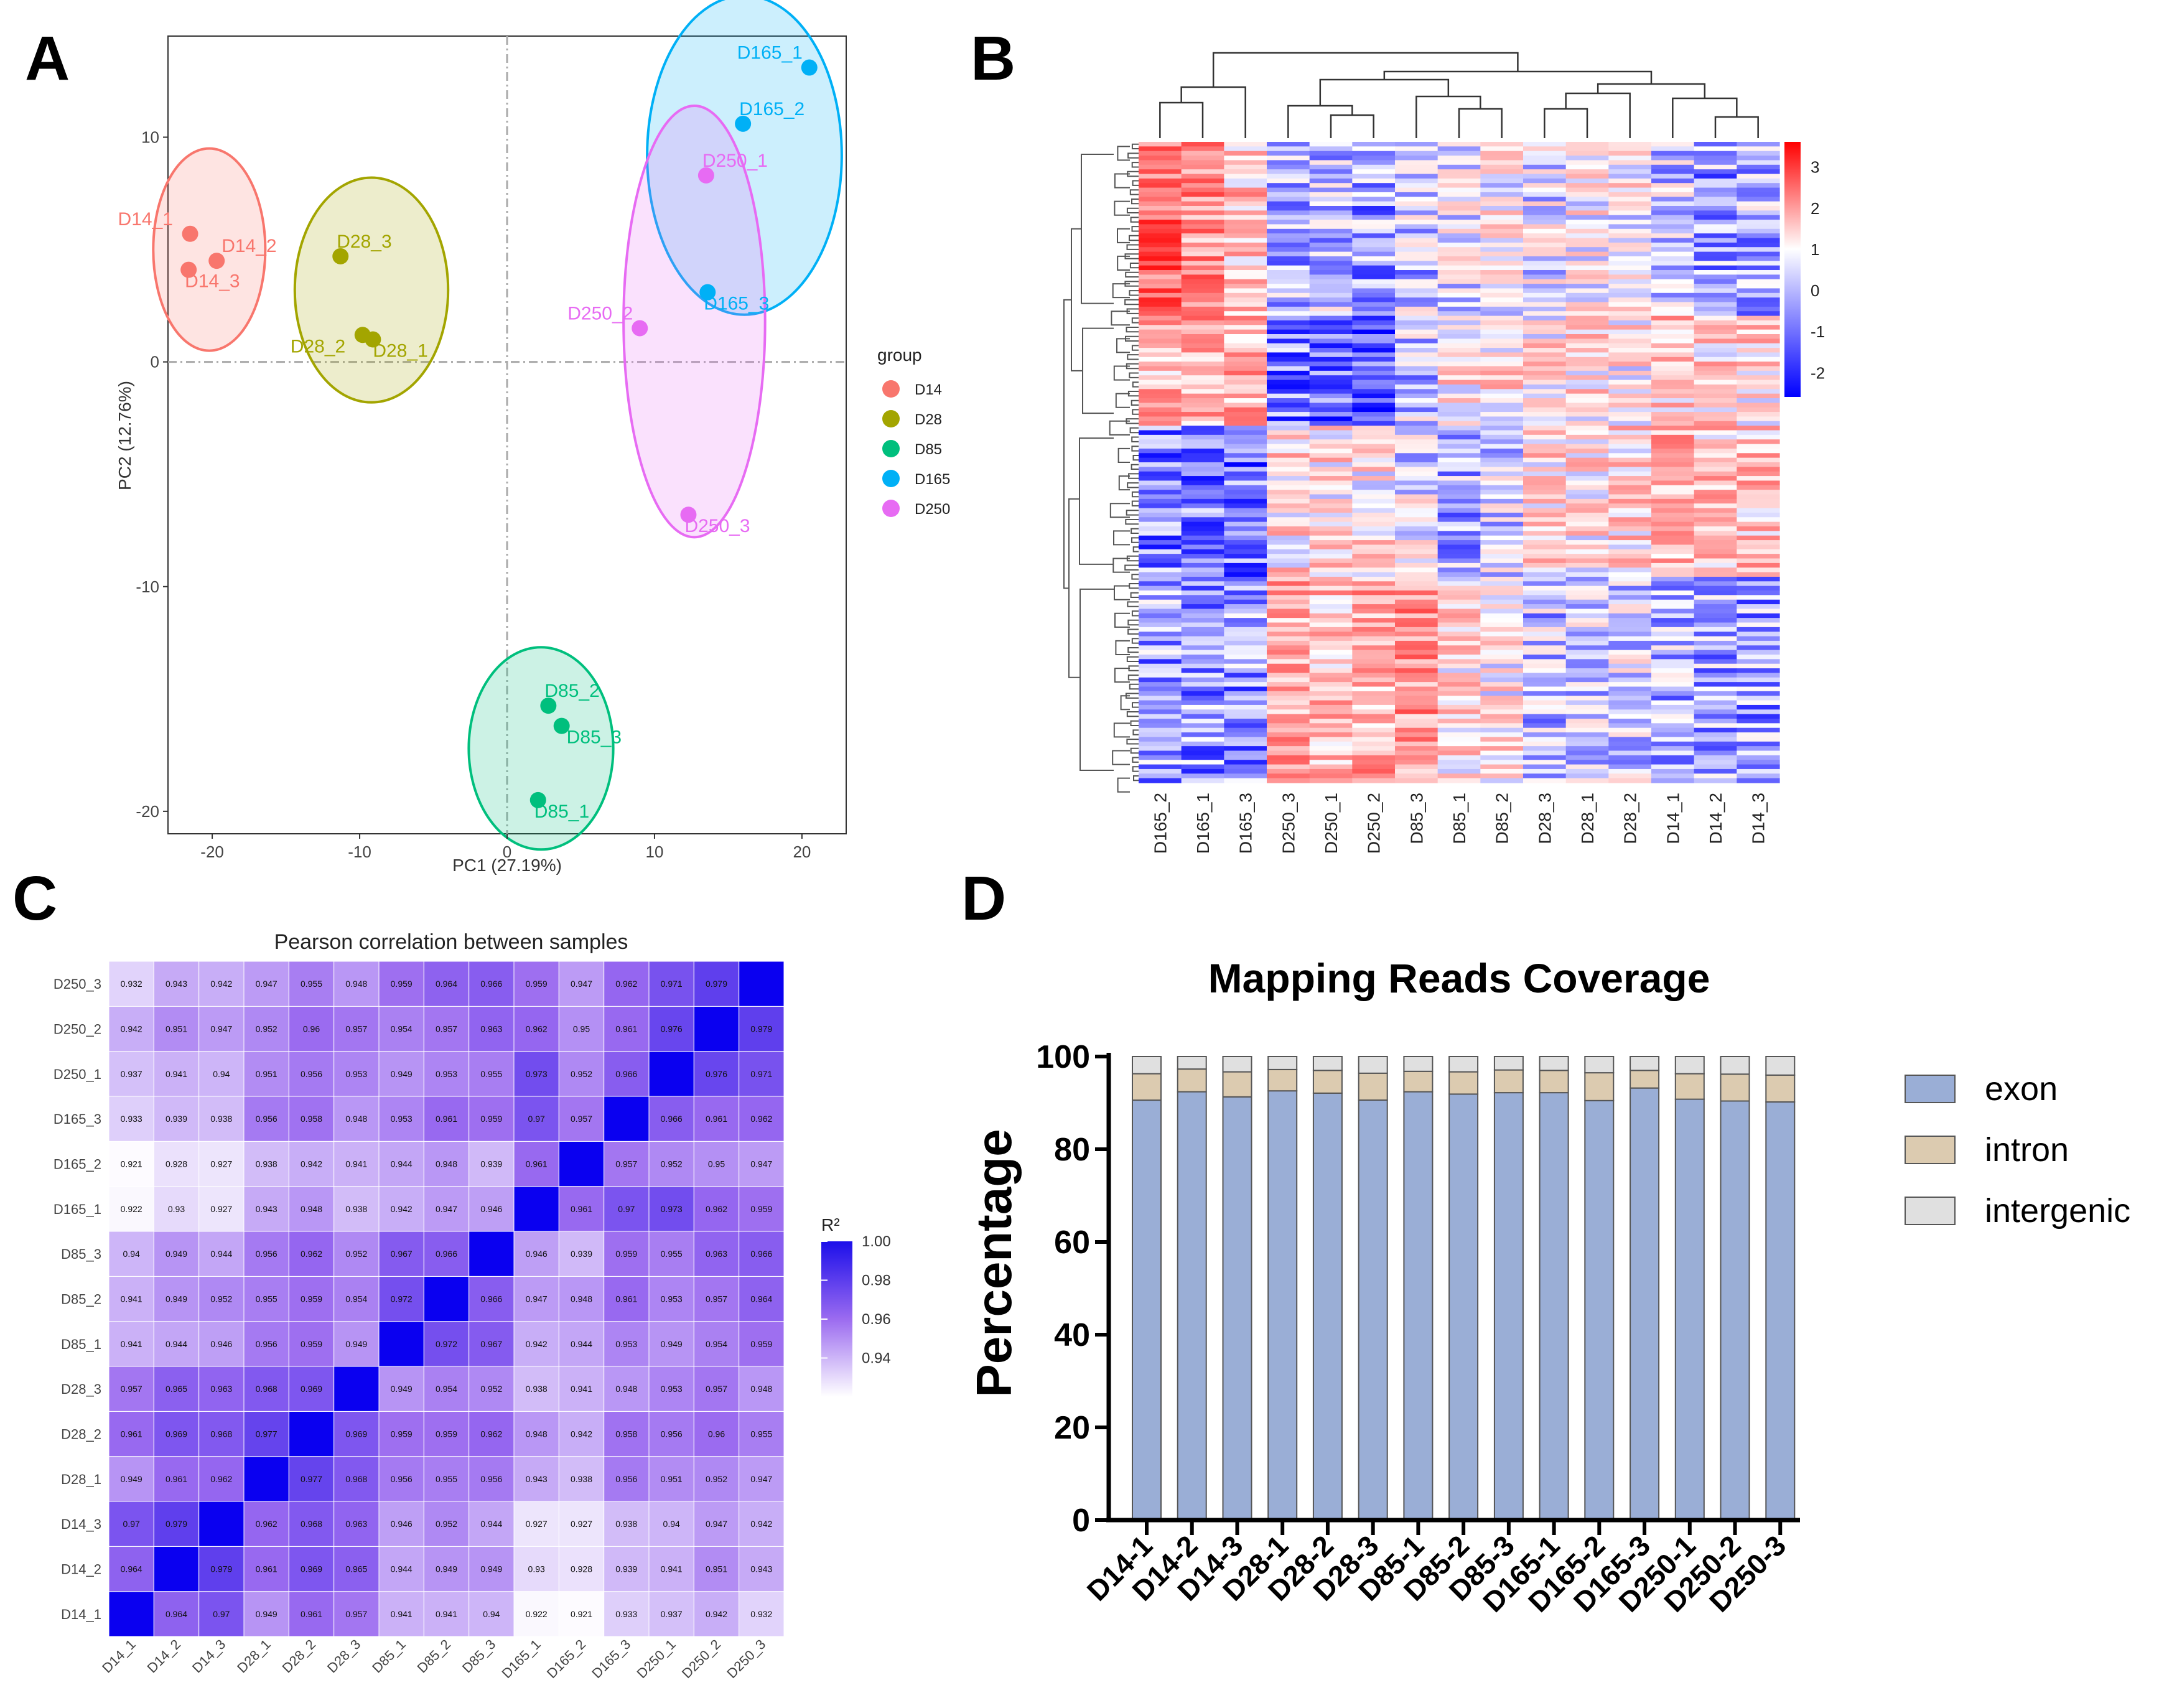 This screenshot has width=2159, height=1708. I want to click on pearson-cell-value: 0.951, so click(266, 1074).